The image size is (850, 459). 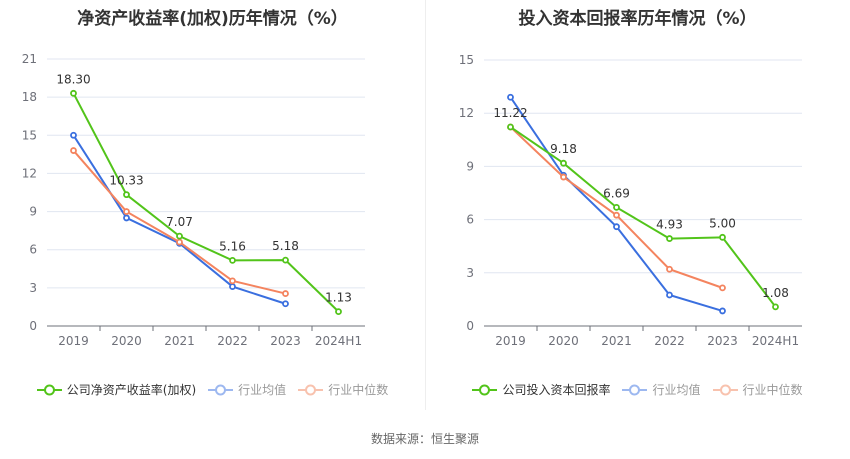 I want to click on data-label: 4.93, so click(x=669, y=225).